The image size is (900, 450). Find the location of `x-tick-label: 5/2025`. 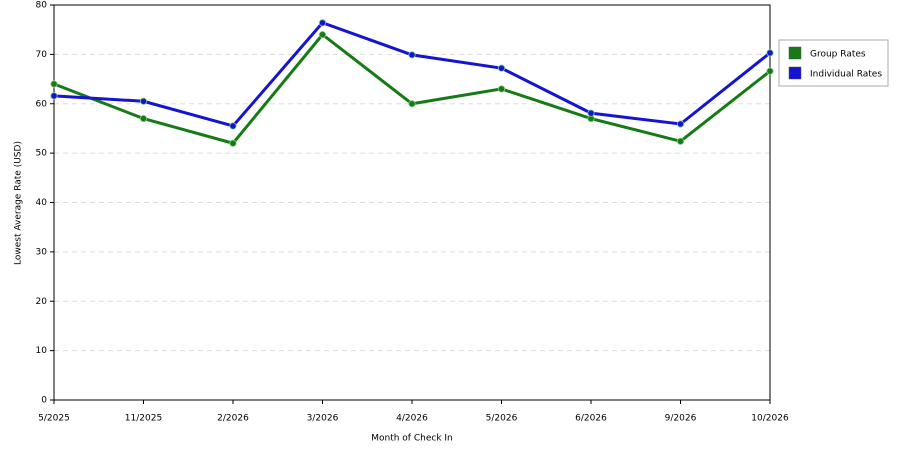

x-tick-label: 5/2025 is located at coordinates (54, 419).